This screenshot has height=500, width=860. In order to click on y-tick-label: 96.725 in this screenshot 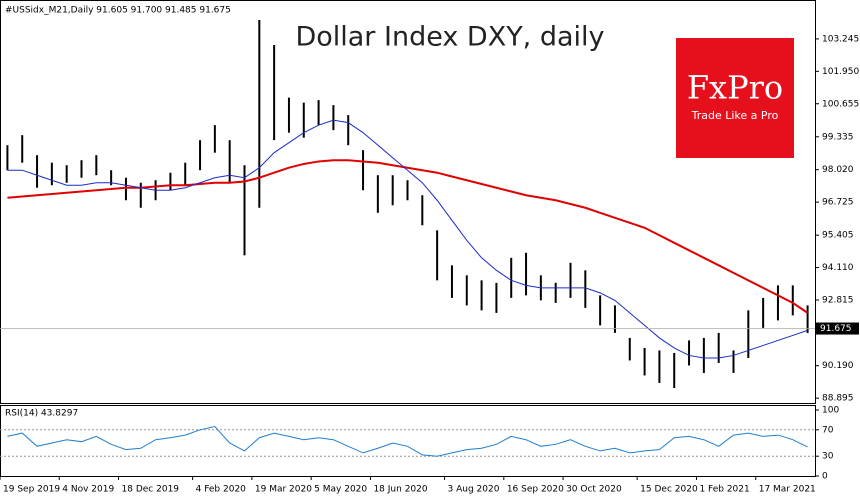, I will do `click(838, 203)`.